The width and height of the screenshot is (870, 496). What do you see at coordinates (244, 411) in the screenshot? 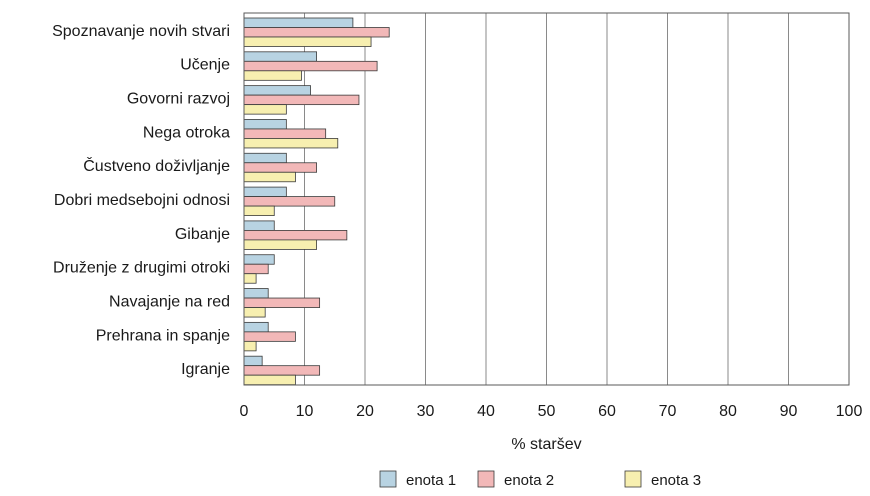
I see `x-tick-label: 0` at bounding box center [244, 411].